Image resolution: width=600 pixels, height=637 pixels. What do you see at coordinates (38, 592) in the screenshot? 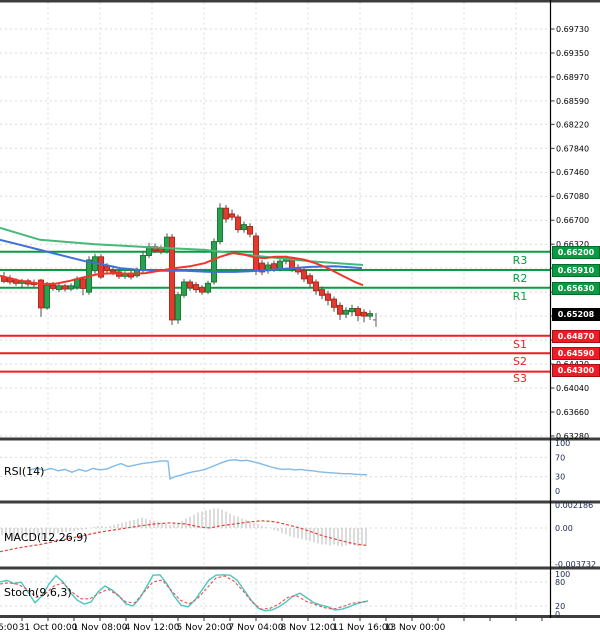
I see `stoch-pane-label: Stoch(9,6,3)` at bounding box center [38, 592].